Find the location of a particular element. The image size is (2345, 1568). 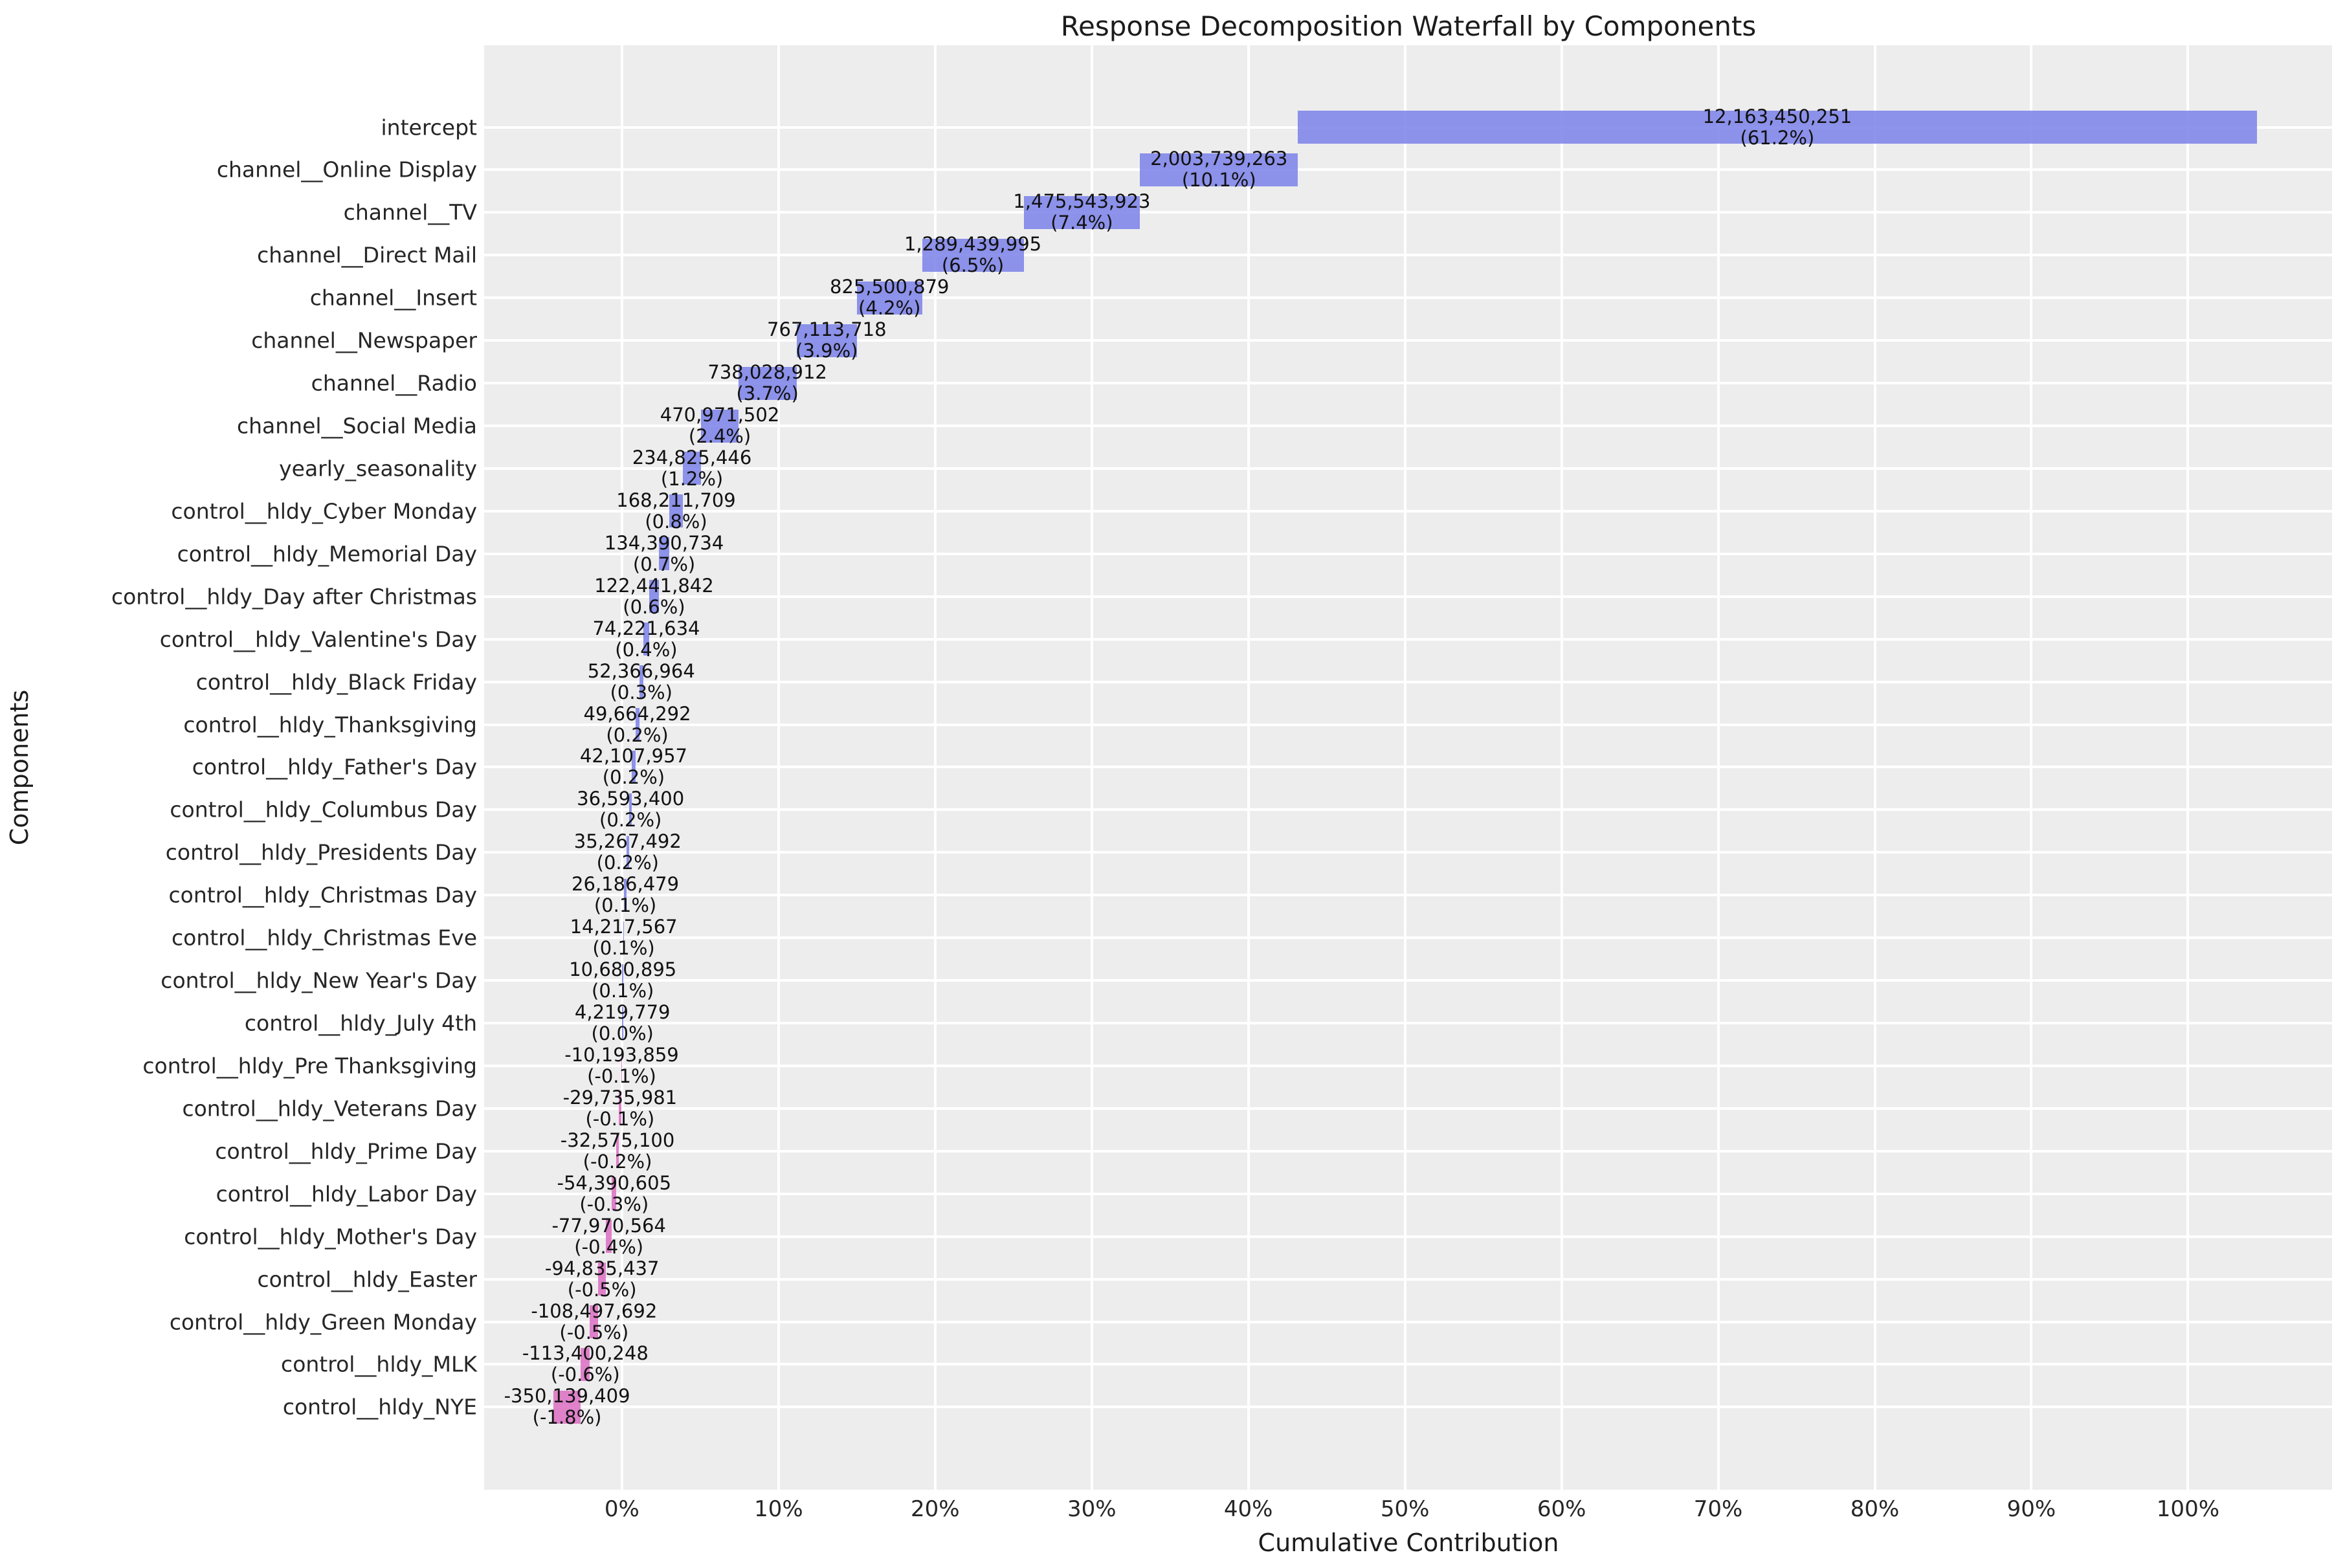

y-tick-label: channel__Newspaper is located at coordinates (364, 340).